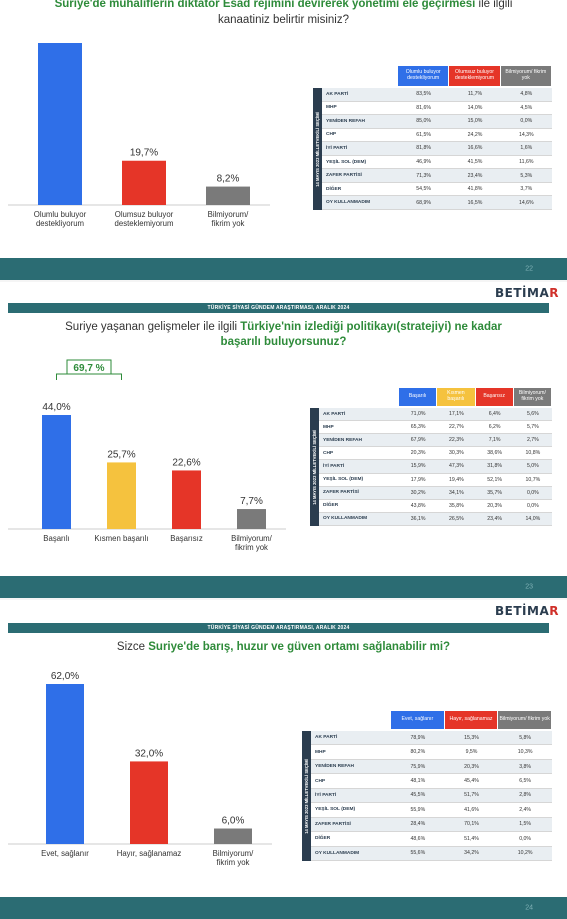 Image resolution: width=567 pixels, height=919 pixels. What do you see at coordinates (424, 162) in the screenshot?
I see `table-cell: 46,9%` at bounding box center [424, 162].